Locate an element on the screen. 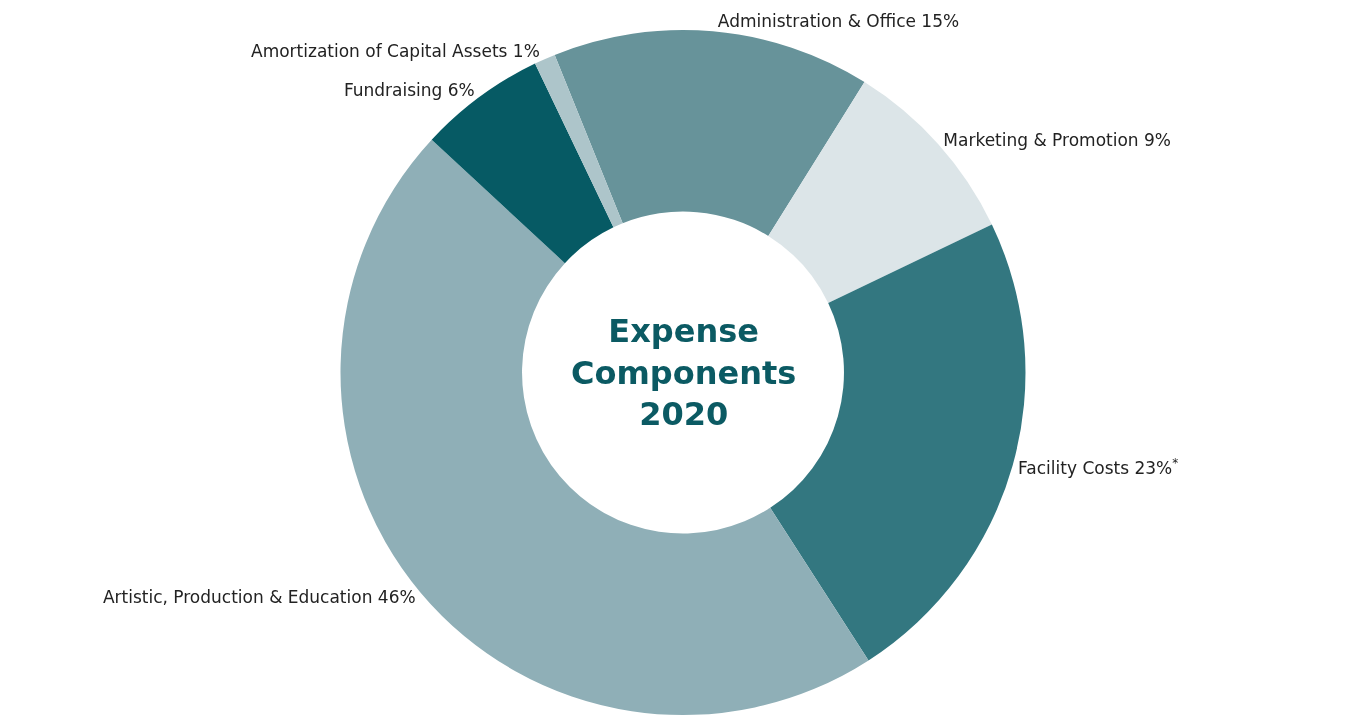 The image size is (1366, 725). slice-label: Artistic, Production & Education 46% is located at coordinates (259, 596).